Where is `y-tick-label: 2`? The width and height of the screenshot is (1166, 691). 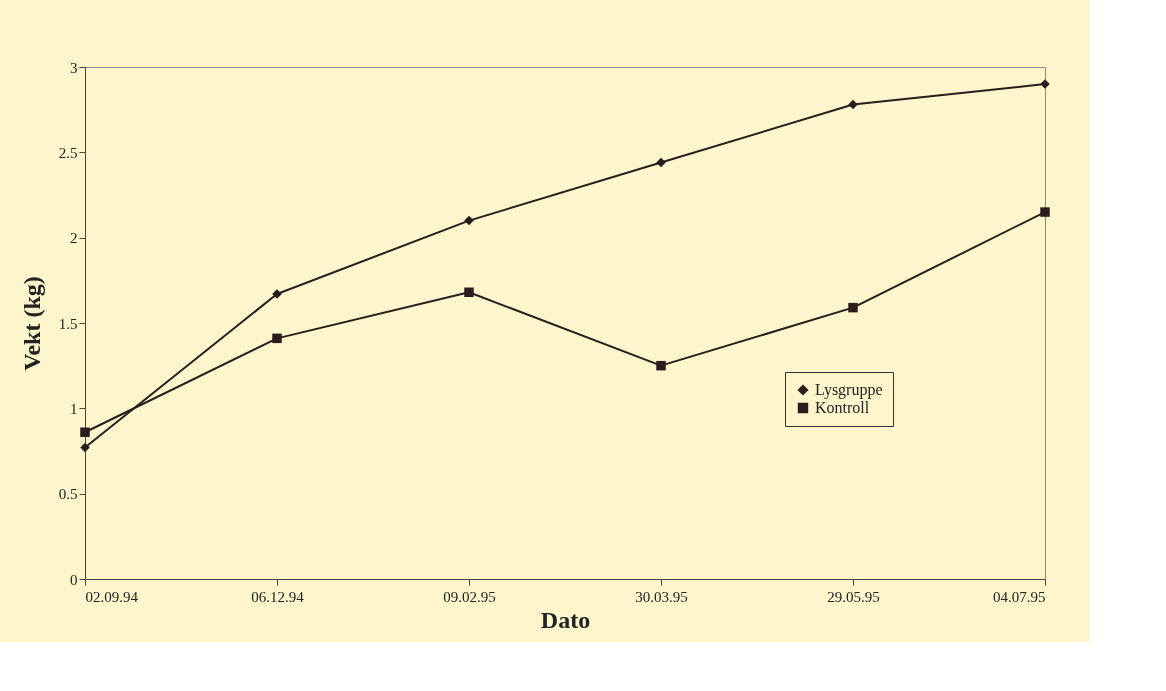 y-tick-label: 2 is located at coordinates (74, 238).